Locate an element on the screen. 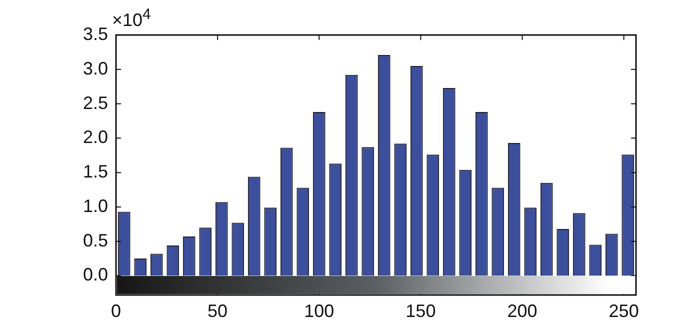  y-tick-label: 3.0 is located at coordinates (95, 68).